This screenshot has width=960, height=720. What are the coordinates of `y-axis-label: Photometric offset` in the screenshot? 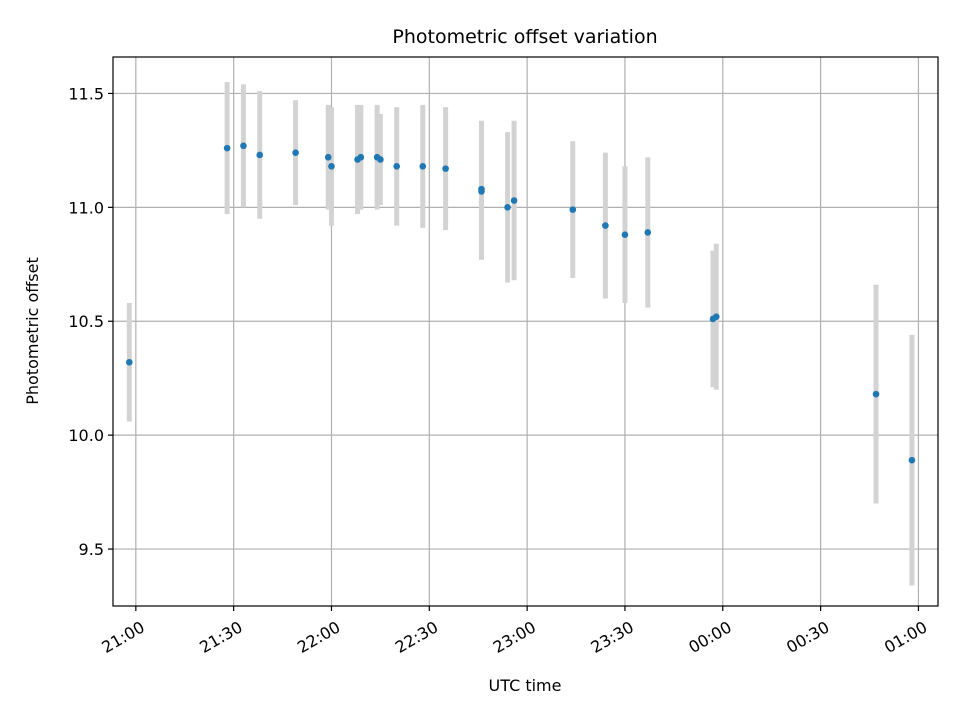 It's located at (32, 331).